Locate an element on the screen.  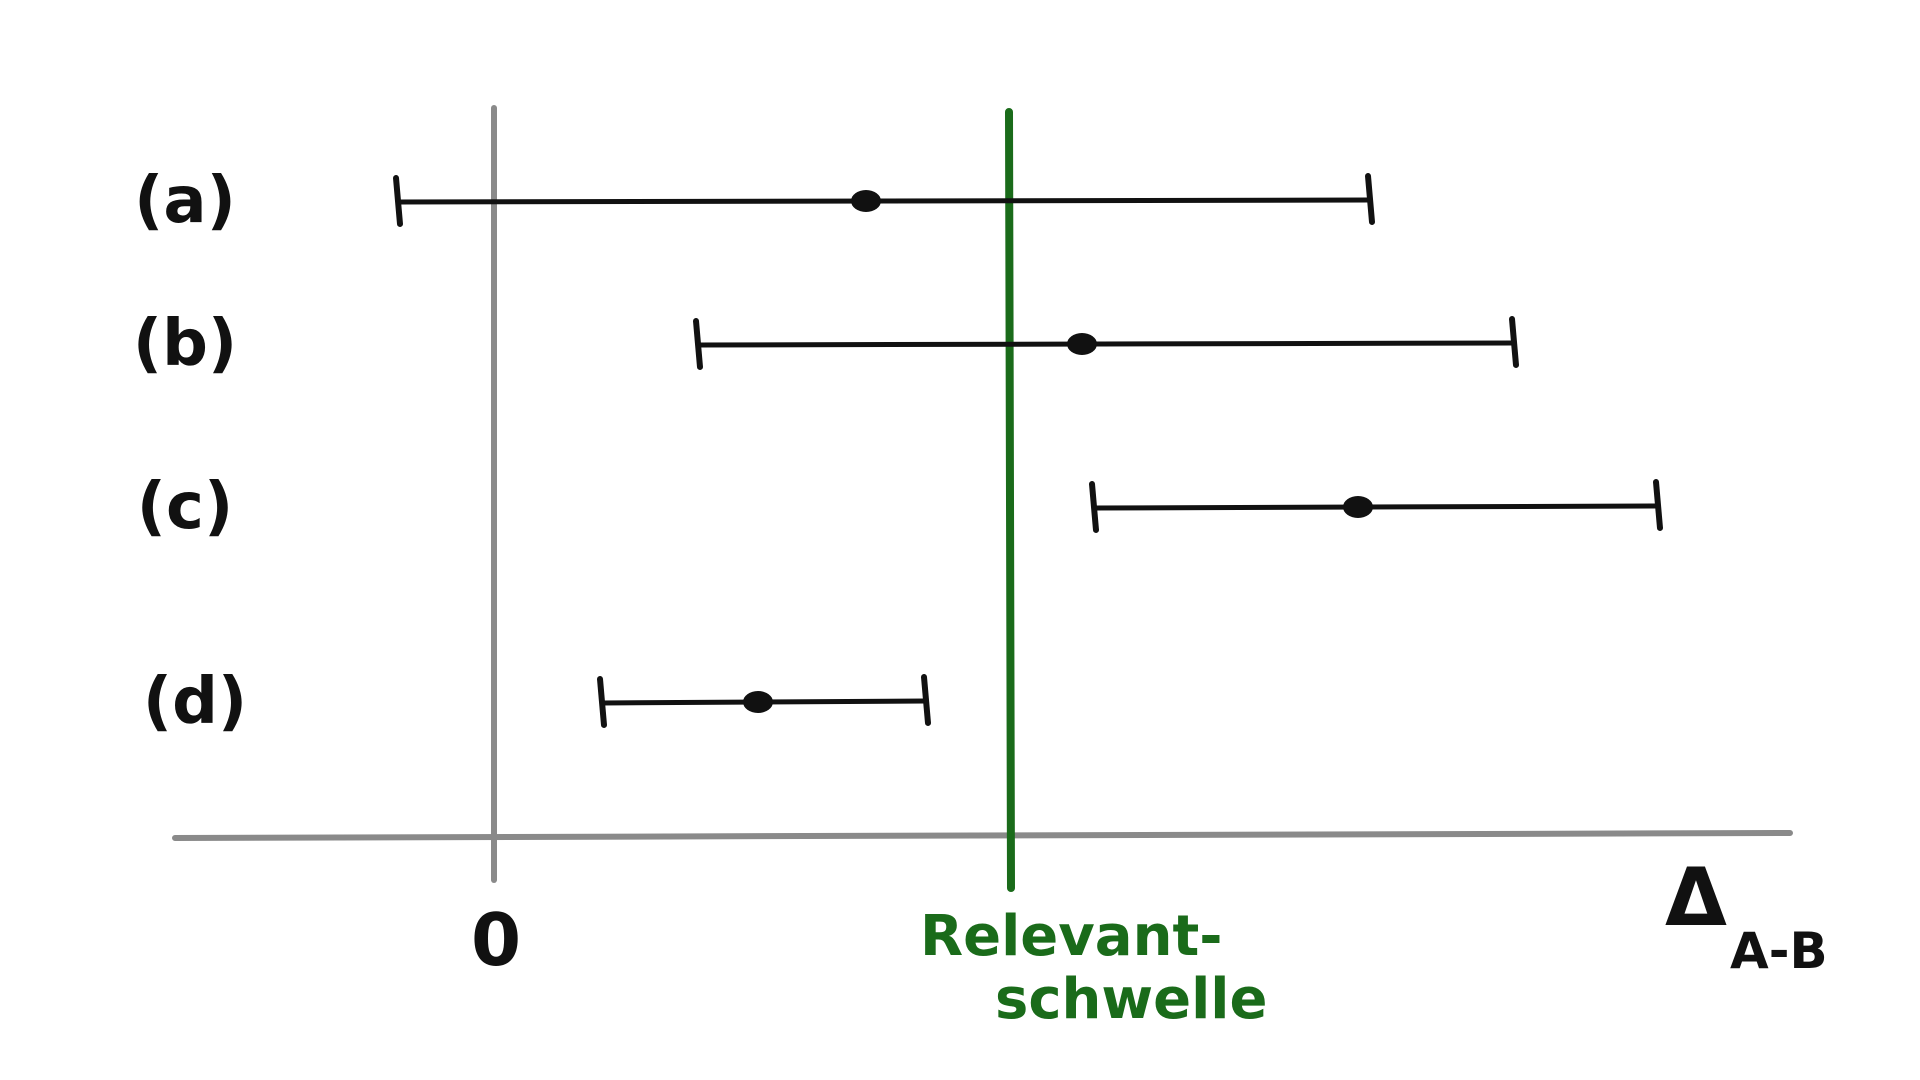
row-label: (a) is located at coordinates (185, 201).